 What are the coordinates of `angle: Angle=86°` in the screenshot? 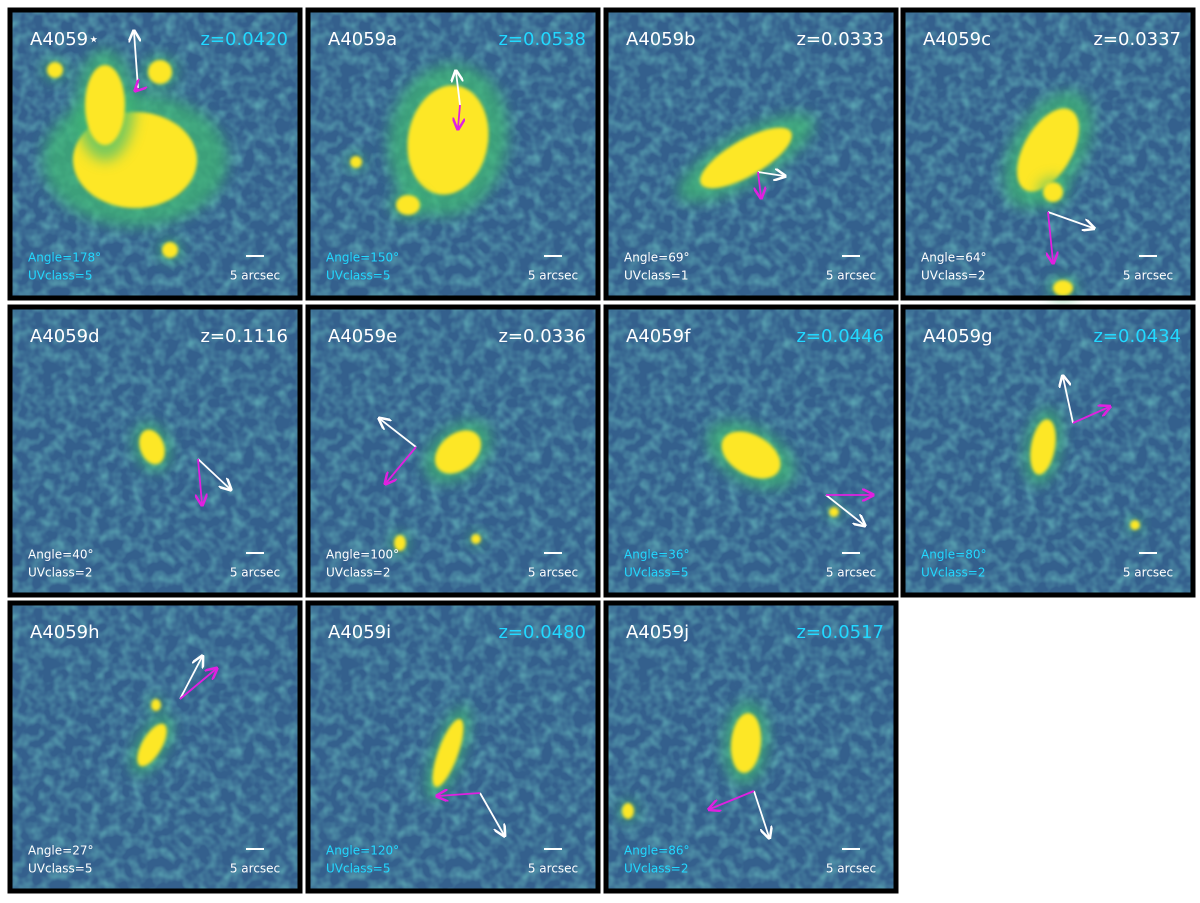 It's located at (656, 851).